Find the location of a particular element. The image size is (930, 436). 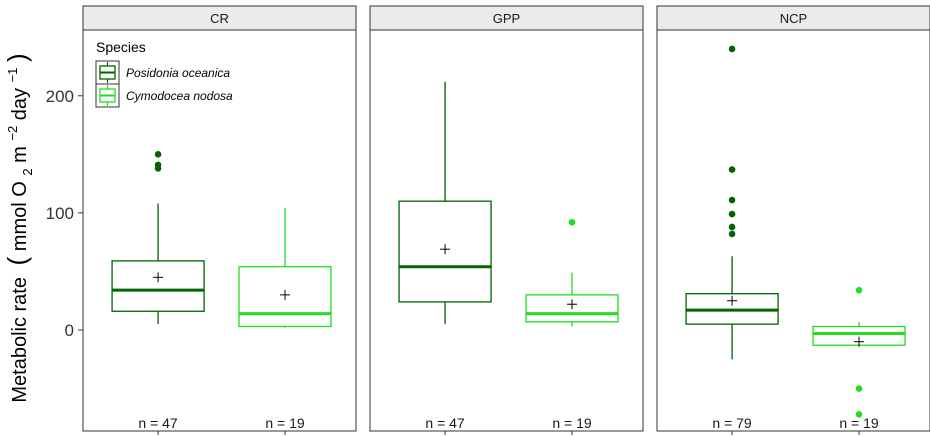

legend-item: Posidonia oceanica is located at coordinates (162, 72).